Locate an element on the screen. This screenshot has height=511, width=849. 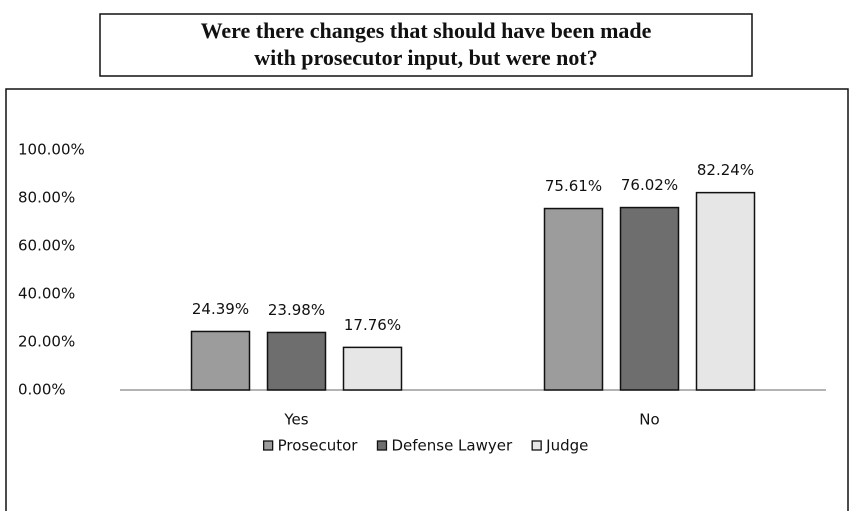
y-tick-label: 40.00% is located at coordinates (46, 294).